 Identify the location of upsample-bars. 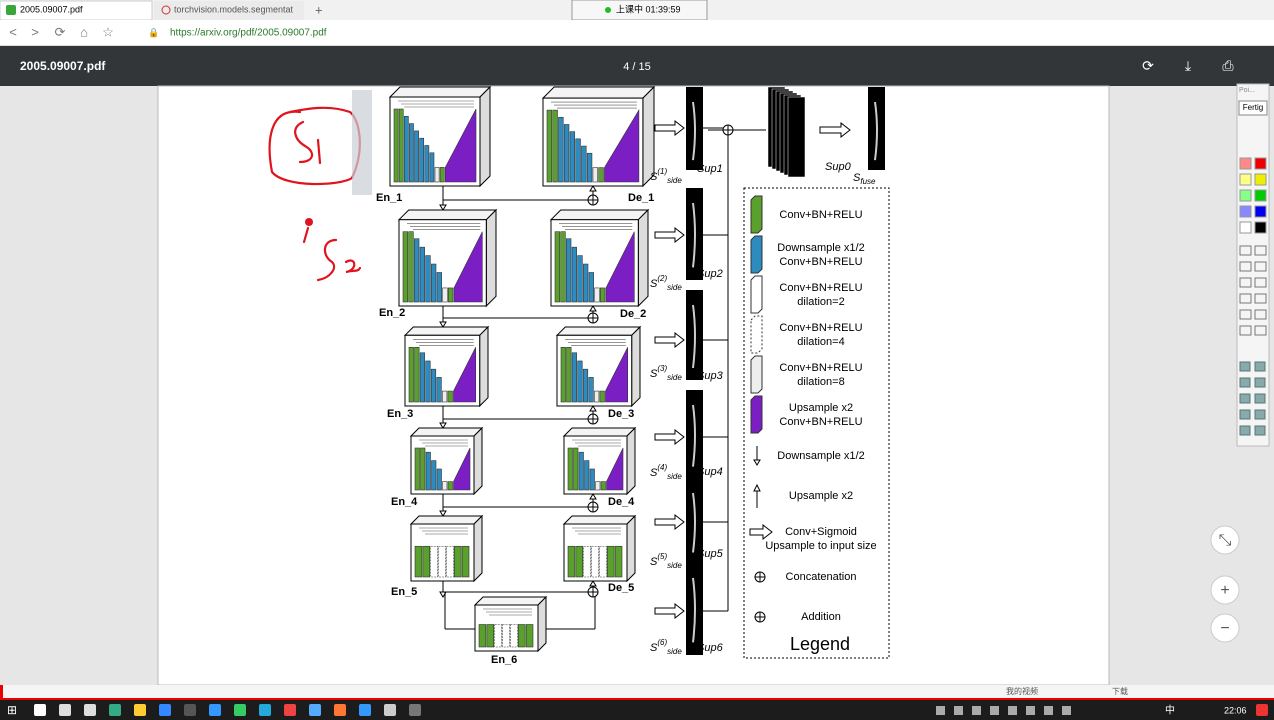
(622, 146).